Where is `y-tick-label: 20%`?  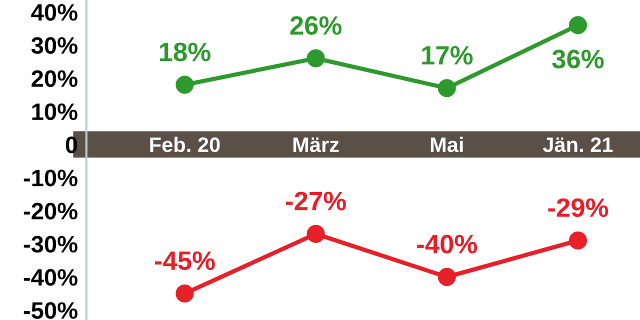 y-tick-label: 20% is located at coordinates (55, 78).